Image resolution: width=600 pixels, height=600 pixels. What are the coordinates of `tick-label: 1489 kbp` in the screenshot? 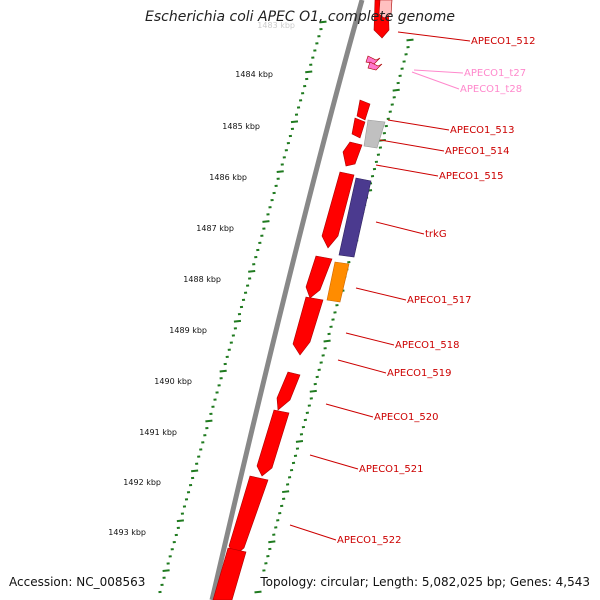 It's located at (188, 330).